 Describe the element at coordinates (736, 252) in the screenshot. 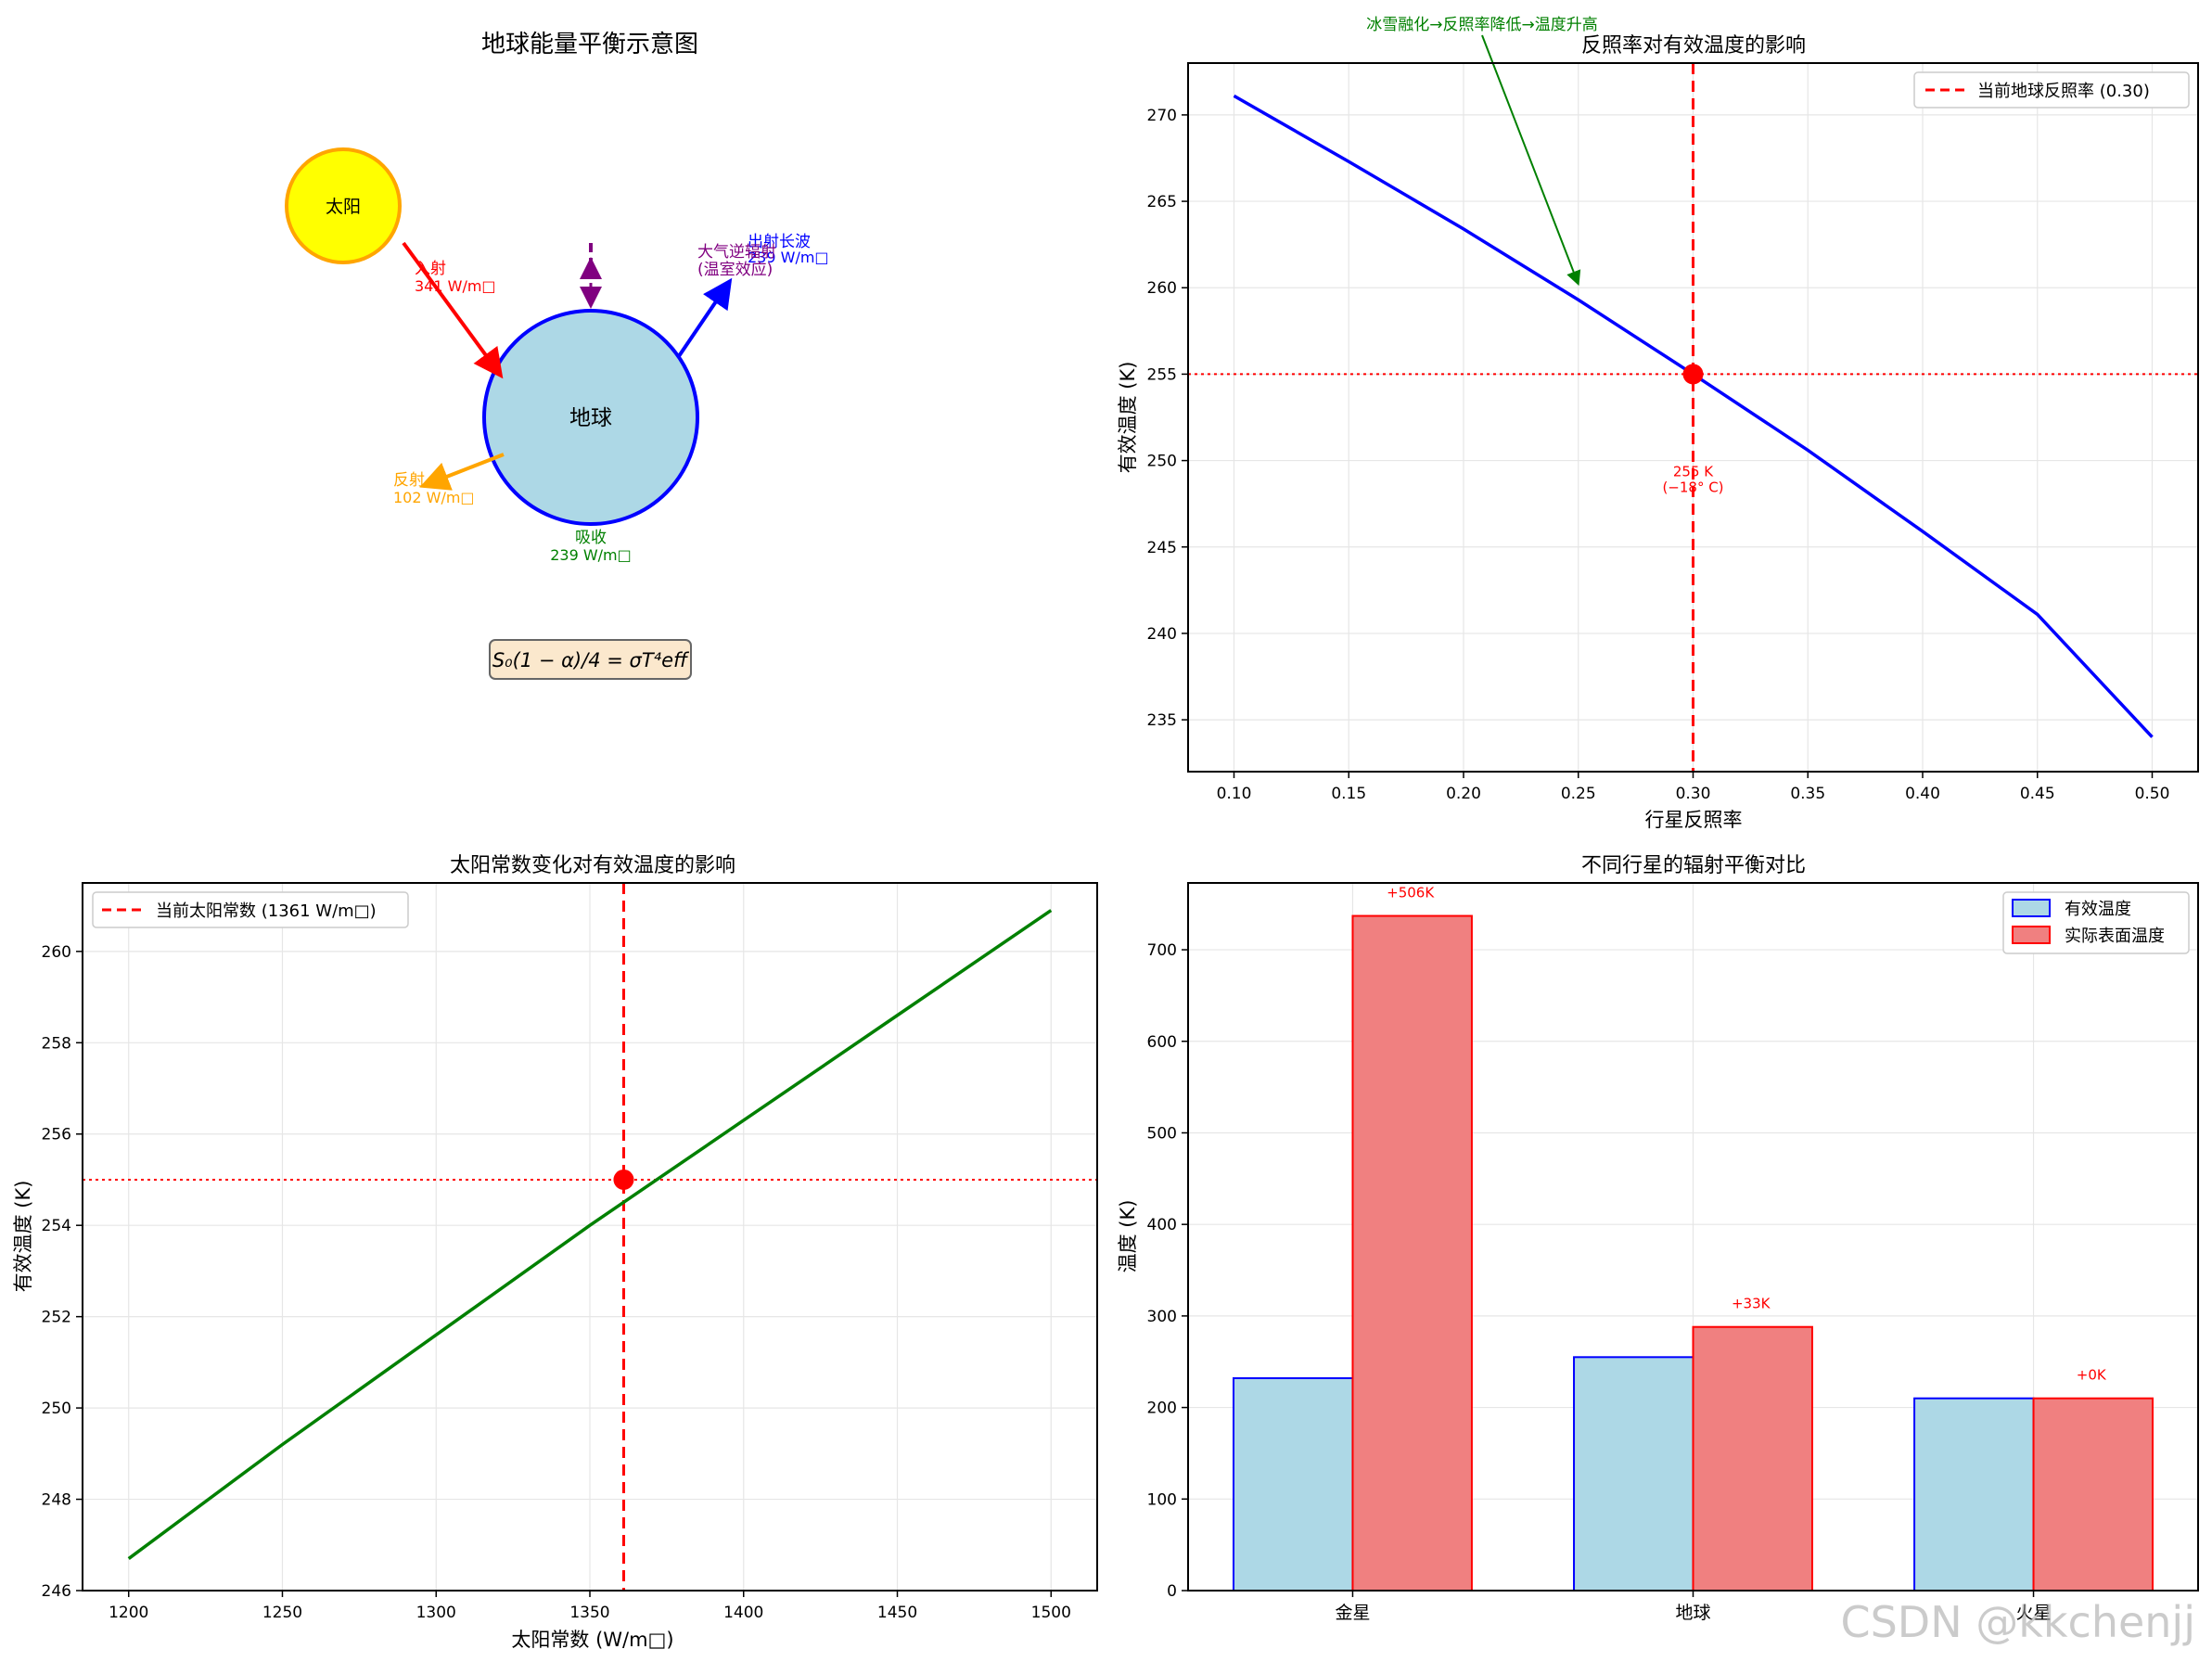

I see `back-radiation-label: 大气逆辐射` at that location.